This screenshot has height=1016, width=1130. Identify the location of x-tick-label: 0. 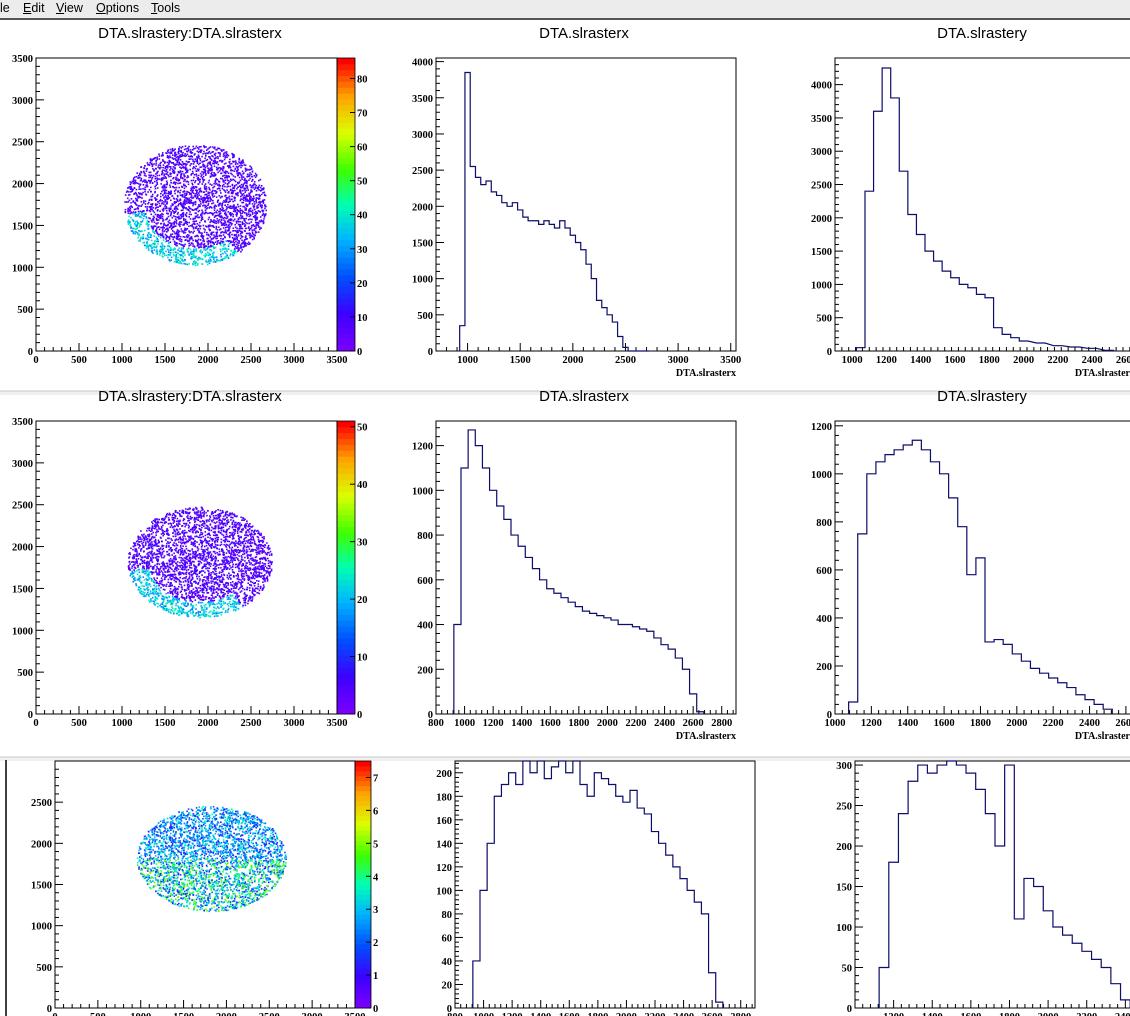
(35, 723).